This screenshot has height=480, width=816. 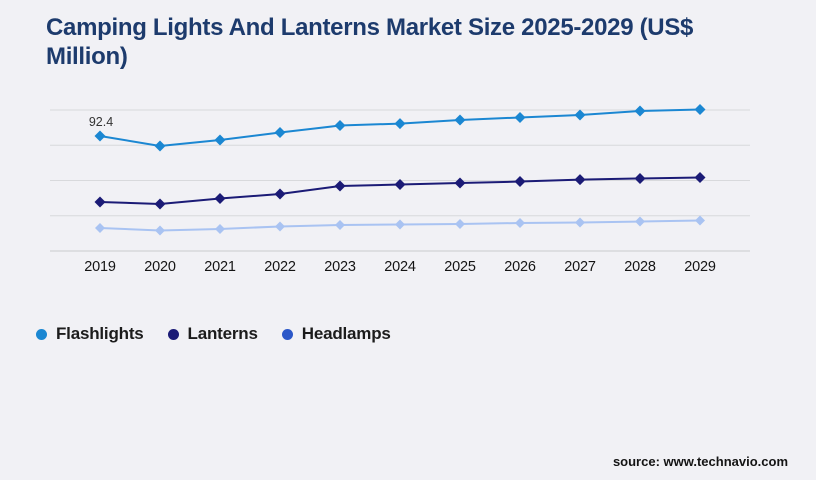 I want to click on headlamps-legend-dot-icon, so click(x=287, y=334).